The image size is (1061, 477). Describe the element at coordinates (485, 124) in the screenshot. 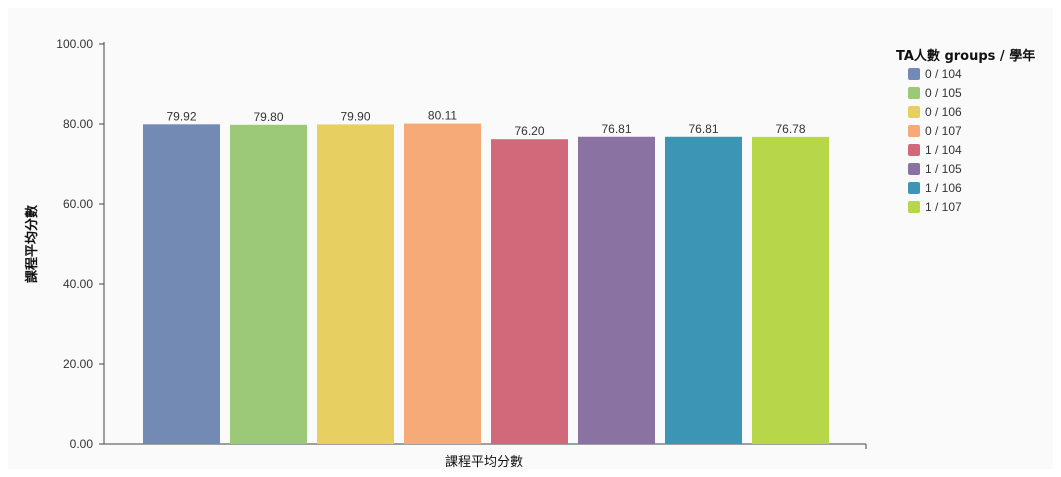

I see `data-labels: 79.92 79.80 79.90 80.11 76.20 76.81 76.81 76.78` at that location.